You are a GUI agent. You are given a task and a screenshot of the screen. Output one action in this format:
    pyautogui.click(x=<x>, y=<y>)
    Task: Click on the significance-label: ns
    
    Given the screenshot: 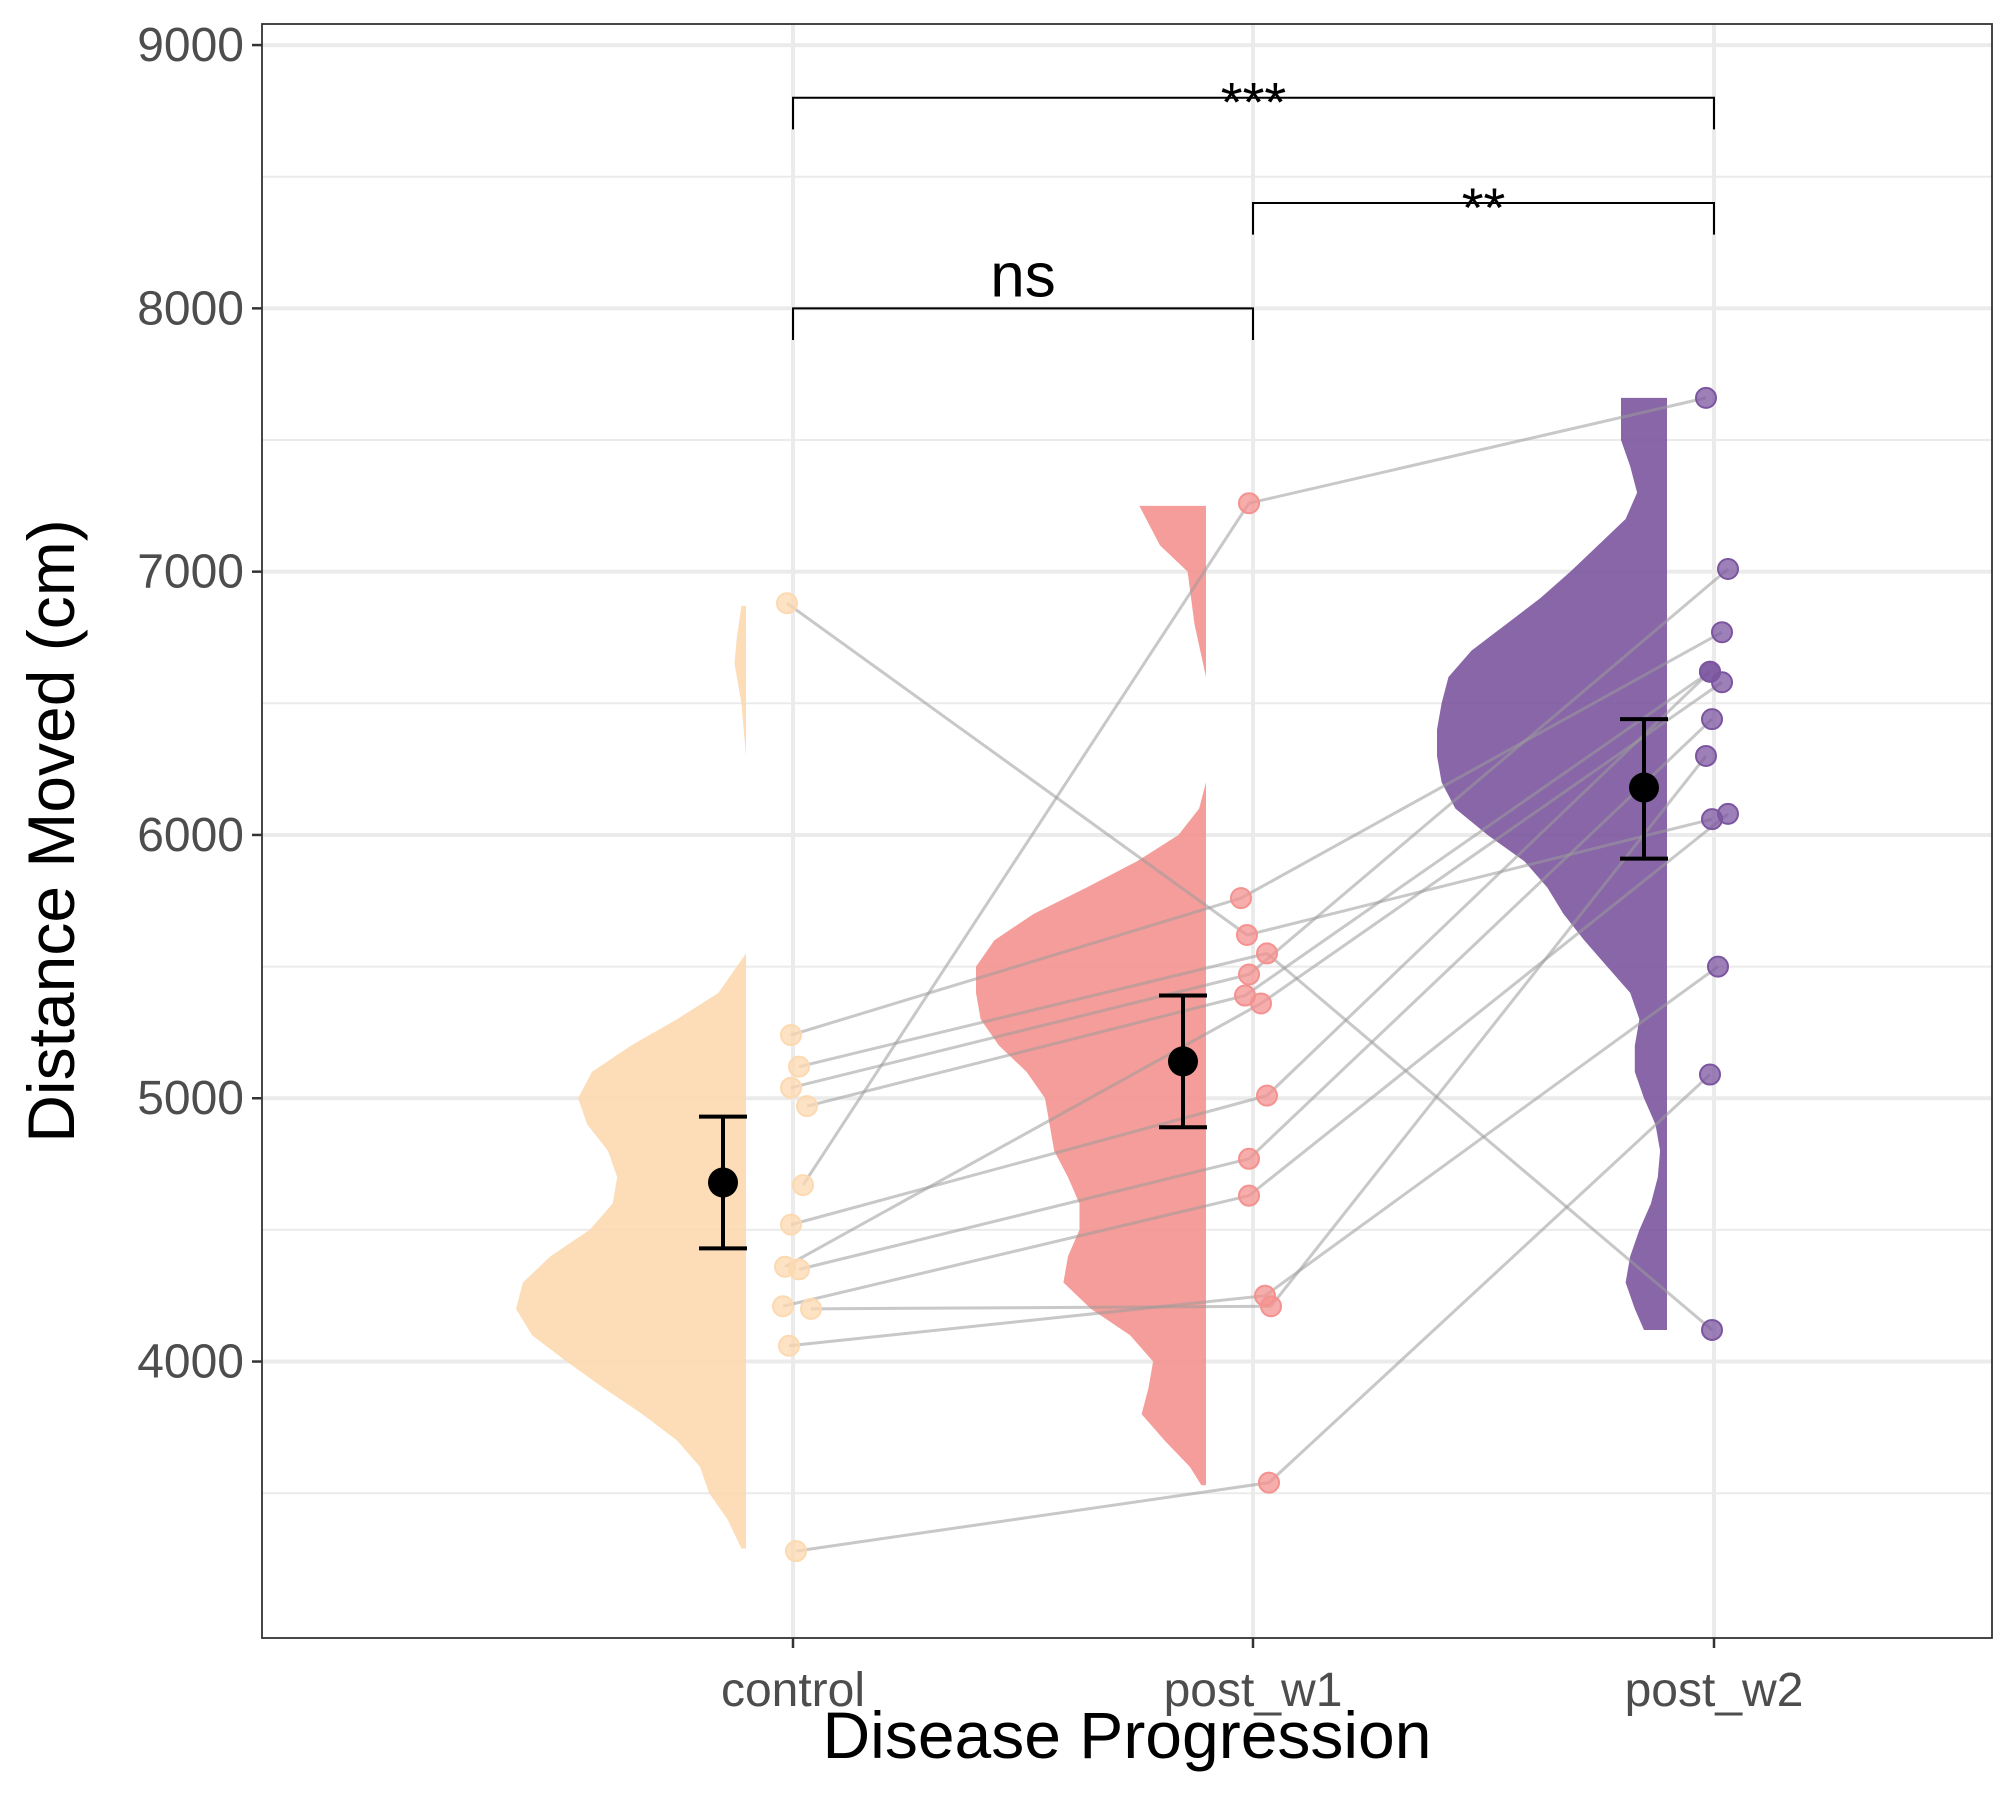 What is the action you would take?
    pyautogui.click(x=1022, y=275)
    